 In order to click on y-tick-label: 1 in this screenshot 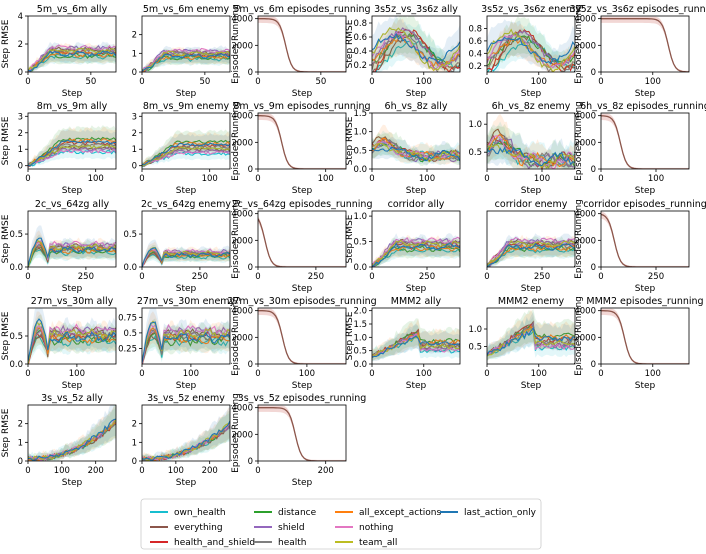, I will do `click(134, 443)`.